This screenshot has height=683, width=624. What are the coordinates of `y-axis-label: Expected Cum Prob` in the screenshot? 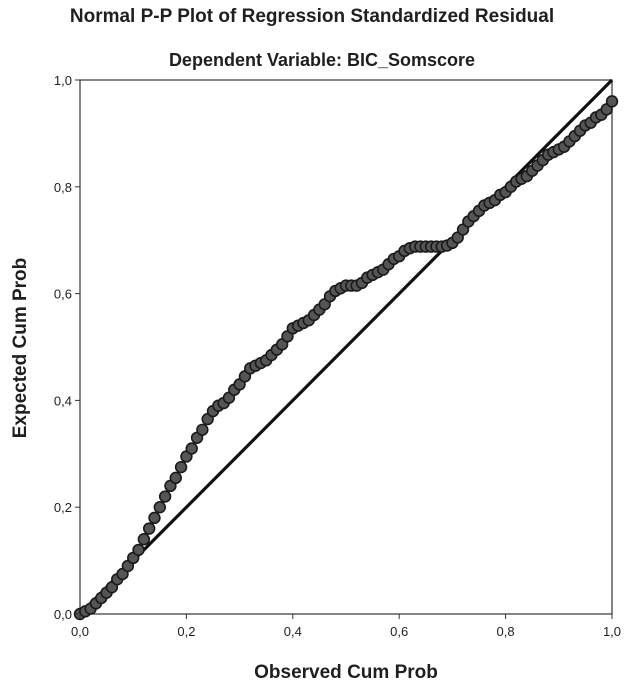 It's located at (20, 348).